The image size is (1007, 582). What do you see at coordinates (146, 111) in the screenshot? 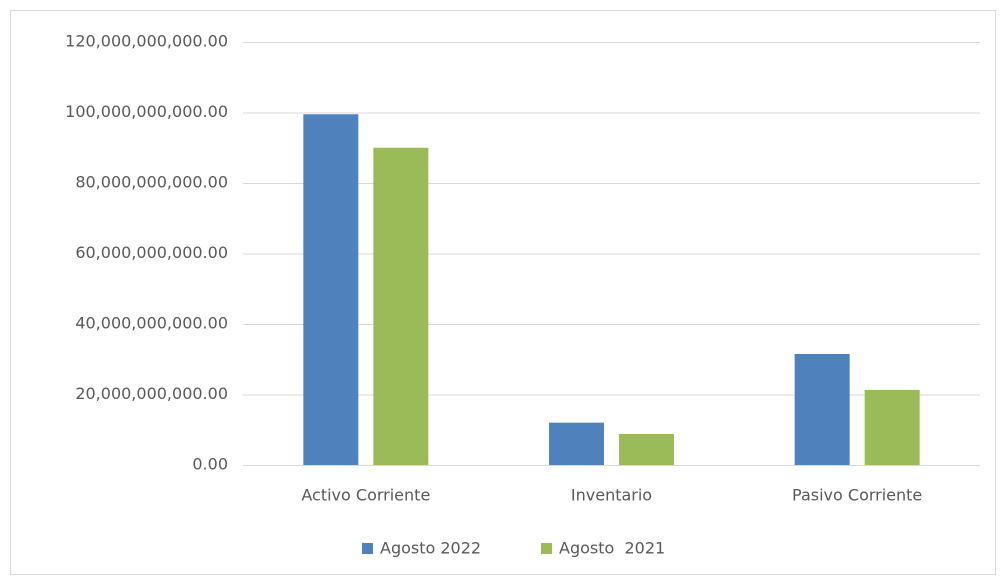
I see `y-tick-label: 100,000,000,000.00` at bounding box center [146, 111].